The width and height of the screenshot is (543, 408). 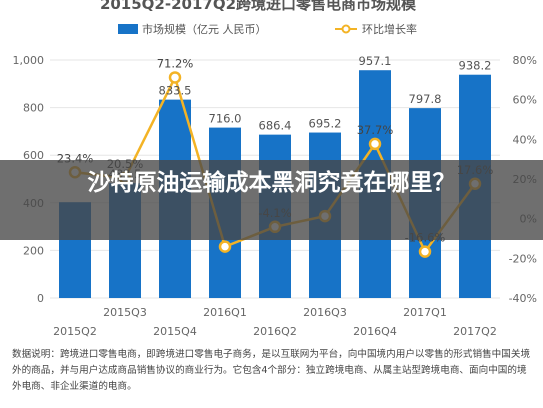 I want to click on y-left-tick-label: 200, so click(x=33, y=250).